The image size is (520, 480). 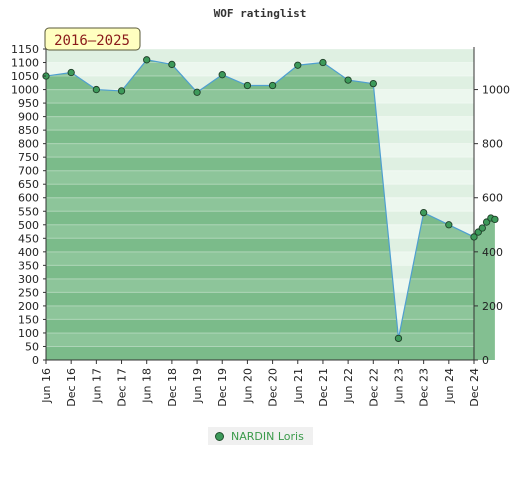 What do you see at coordinates (348, 386) in the screenshot?
I see `x-tick-label: Jun 22` at bounding box center [348, 386].